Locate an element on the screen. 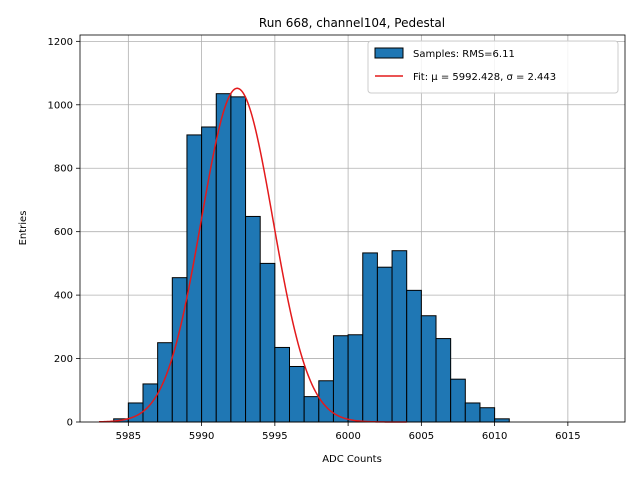  y-axis-label: Entries is located at coordinates (23, 228).